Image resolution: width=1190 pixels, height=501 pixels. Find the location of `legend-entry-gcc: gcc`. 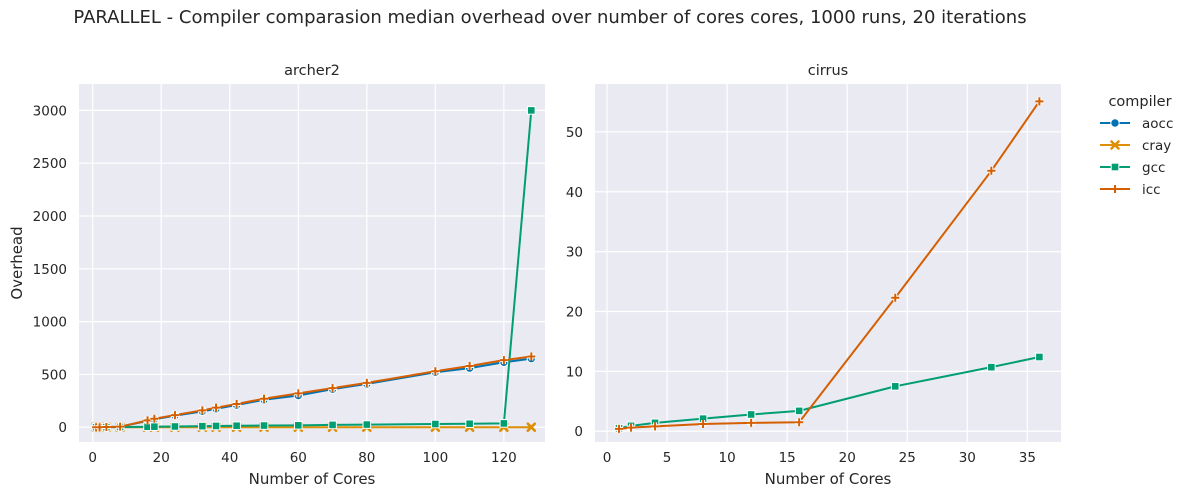

legend-entry-gcc: gcc is located at coordinates (1132, 168).